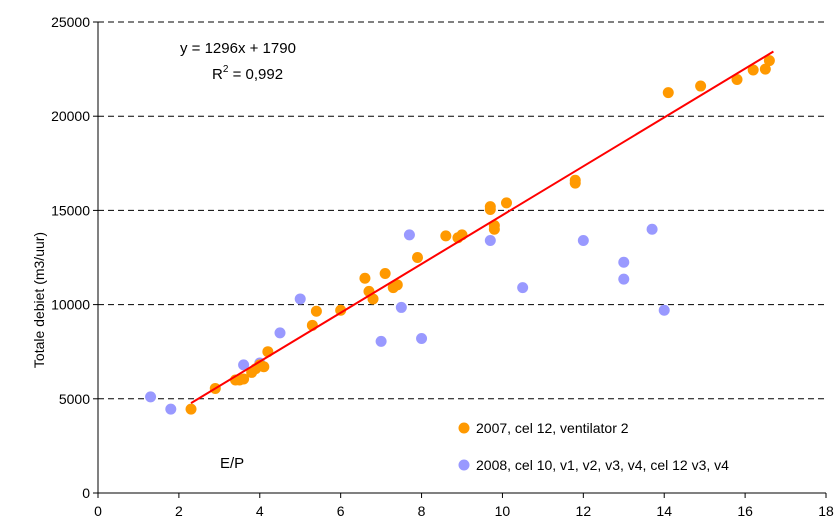  Describe the element at coordinates (584, 511) in the screenshot. I see `x-tick-label: 12` at that location.